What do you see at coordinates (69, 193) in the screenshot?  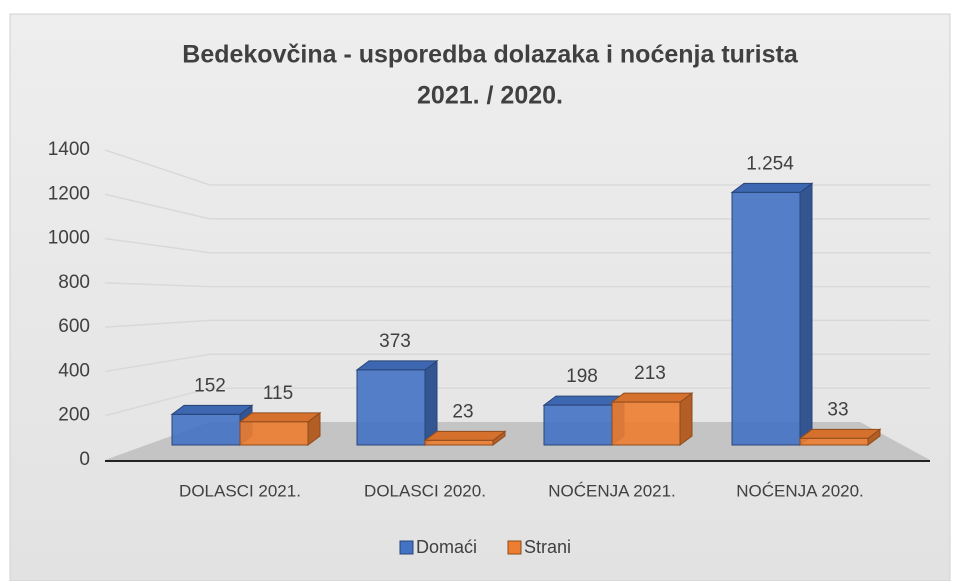 I see `y-tick-label: 1200` at bounding box center [69, 193].